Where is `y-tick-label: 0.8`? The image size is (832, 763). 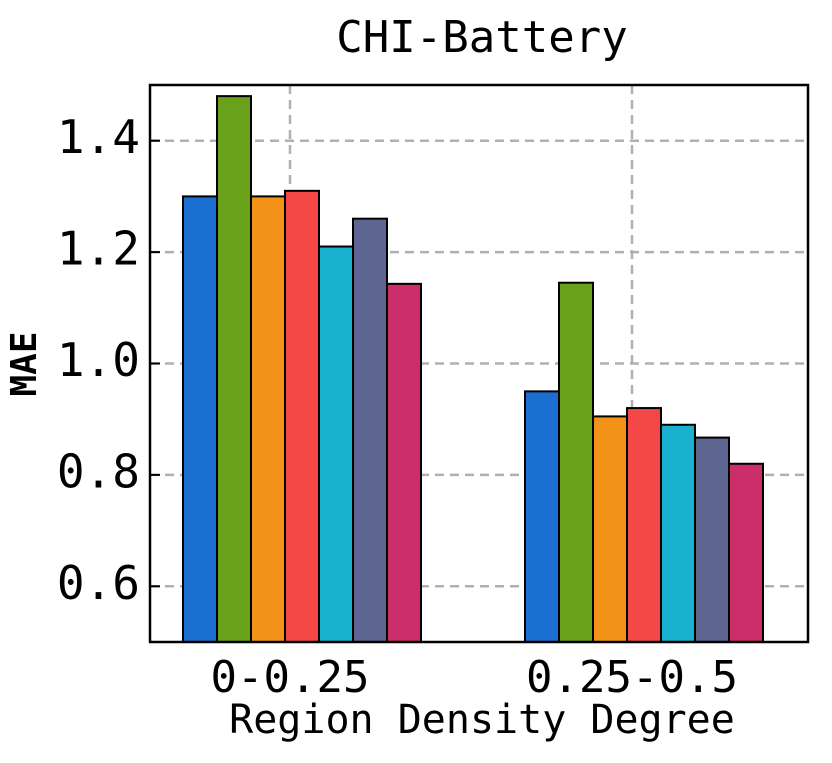 y-tick-label: 0.8 is located at coordinates (98, 471).